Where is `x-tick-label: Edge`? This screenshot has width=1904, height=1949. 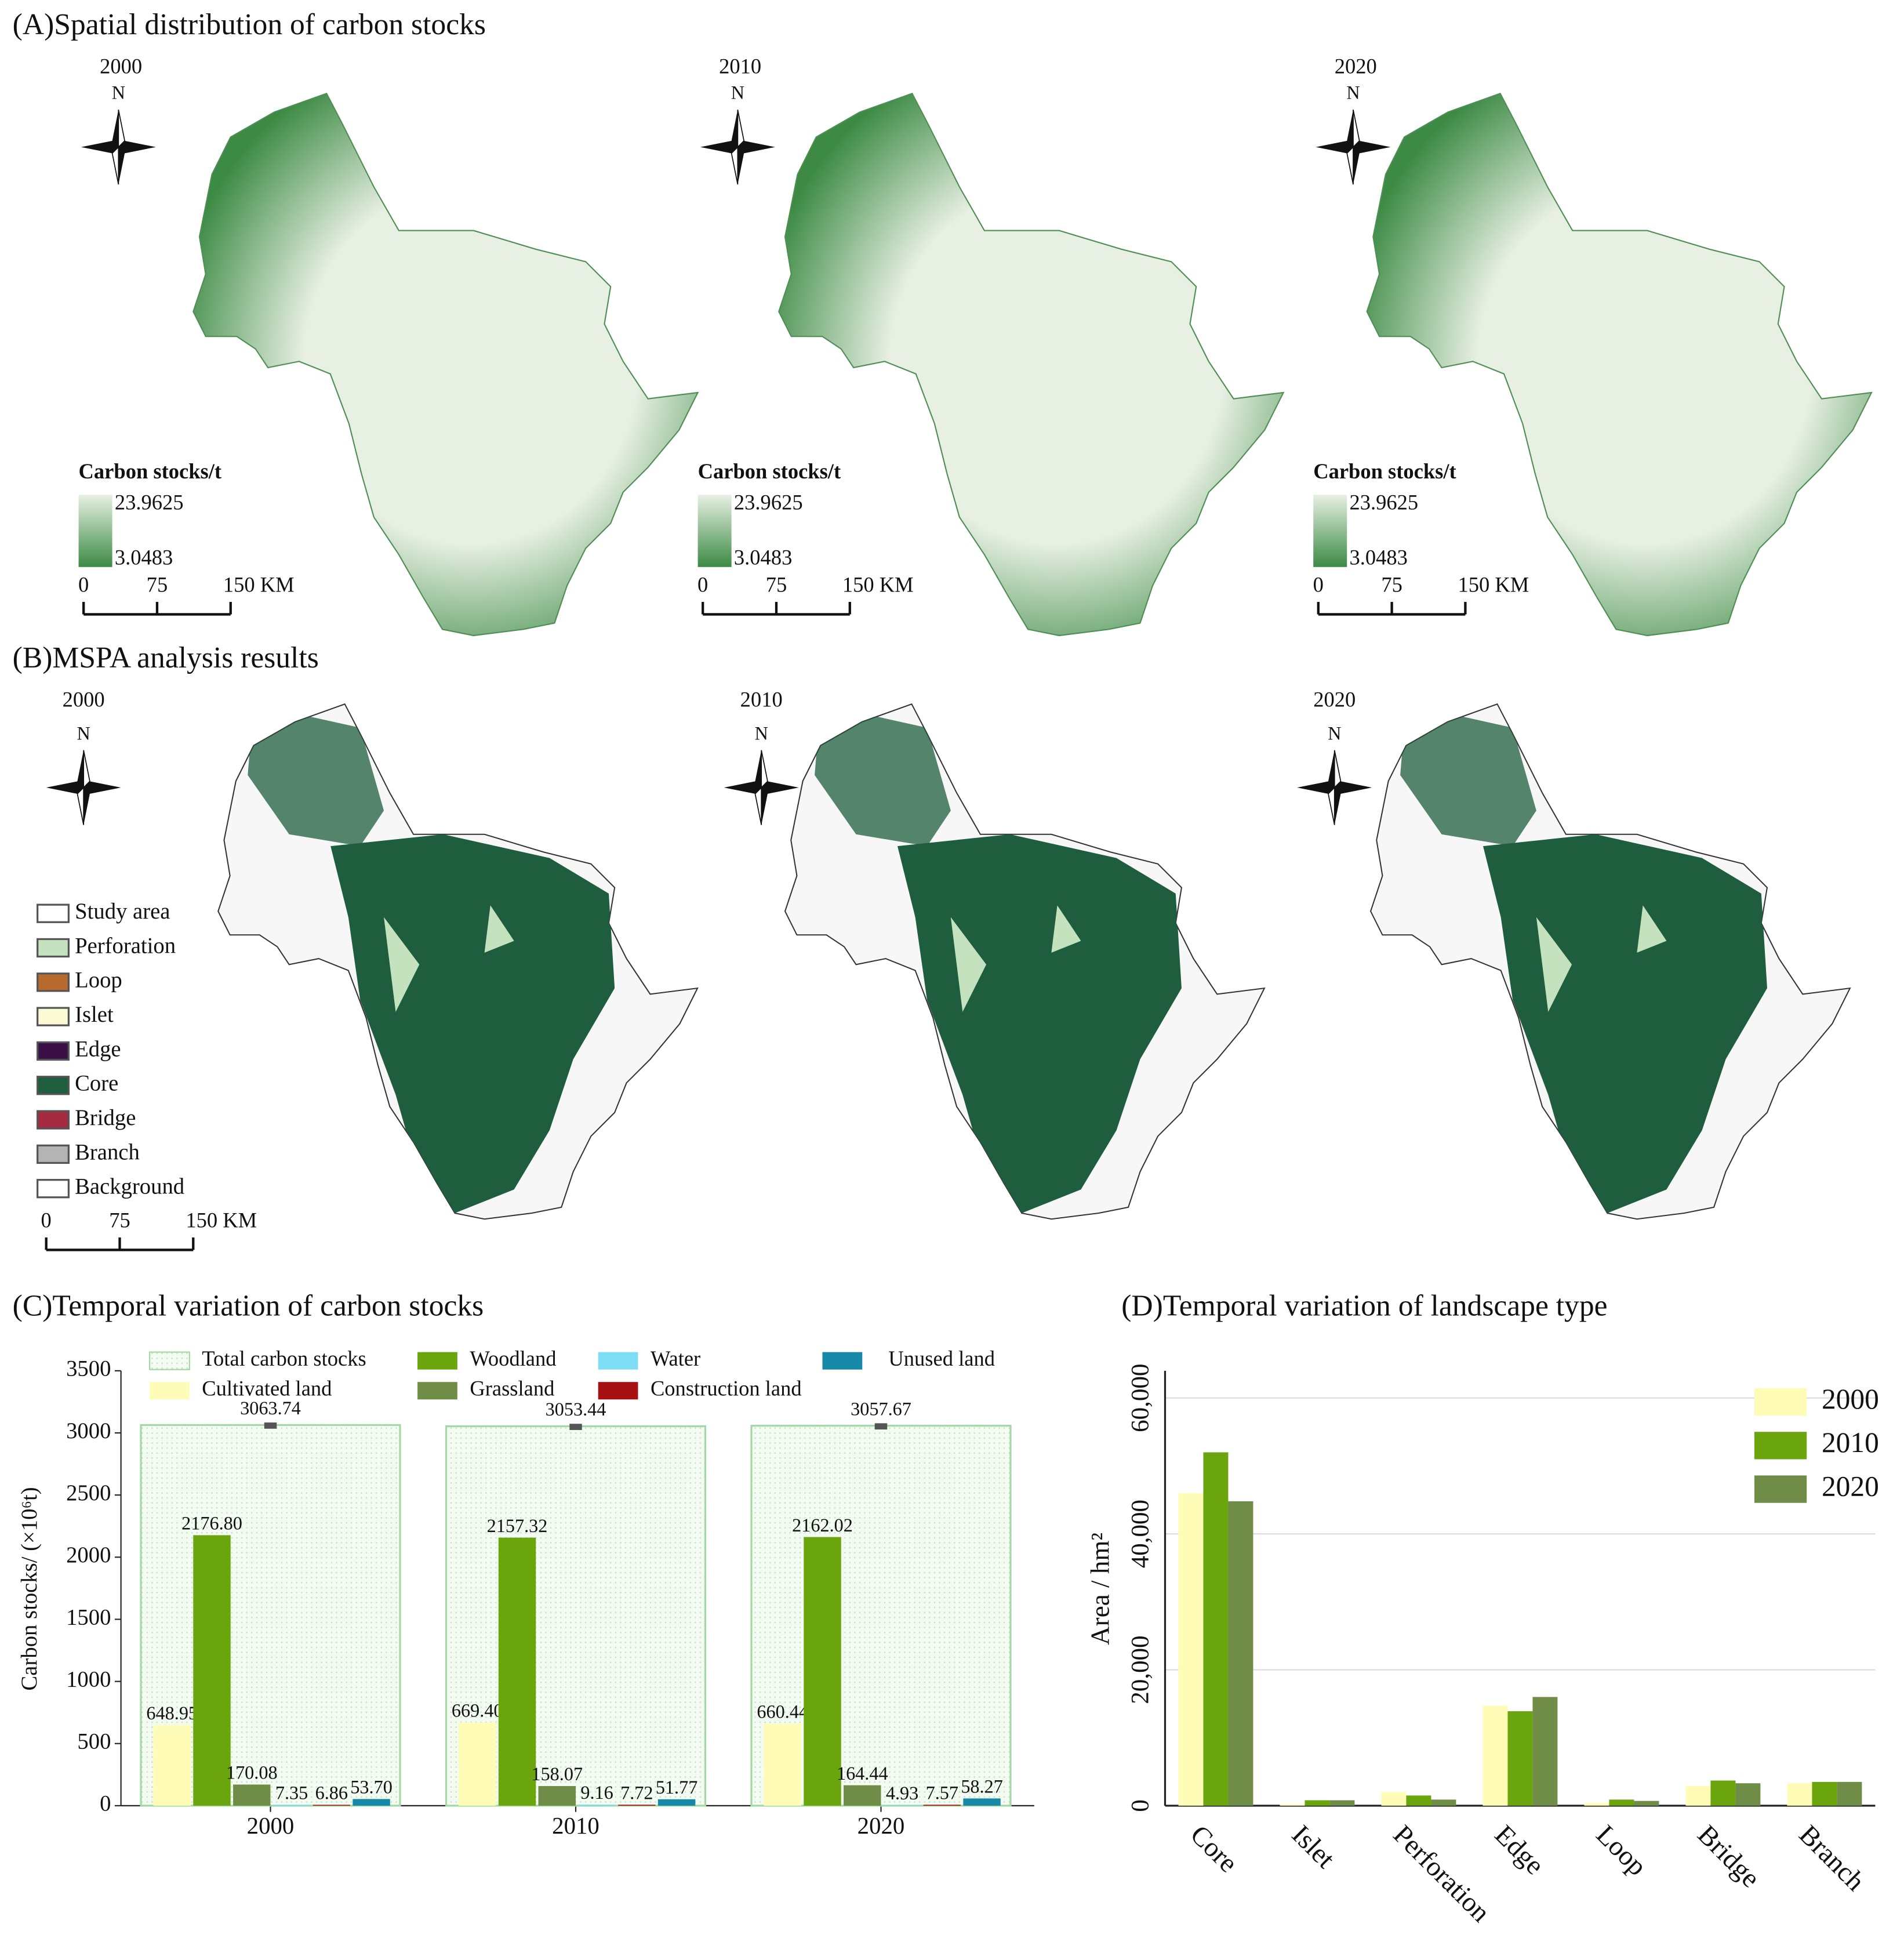 x-tick-label: Edge is located at coordinates (1520, 1850).